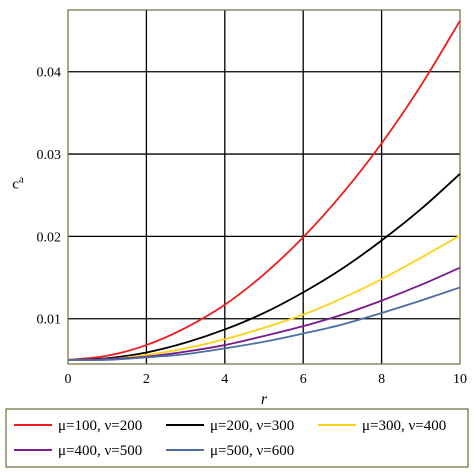 The image size is (474, 474). Describe the element at coordinates (49, 237) in the screenshot. I see `y-tick-label: 0.02` at that location.